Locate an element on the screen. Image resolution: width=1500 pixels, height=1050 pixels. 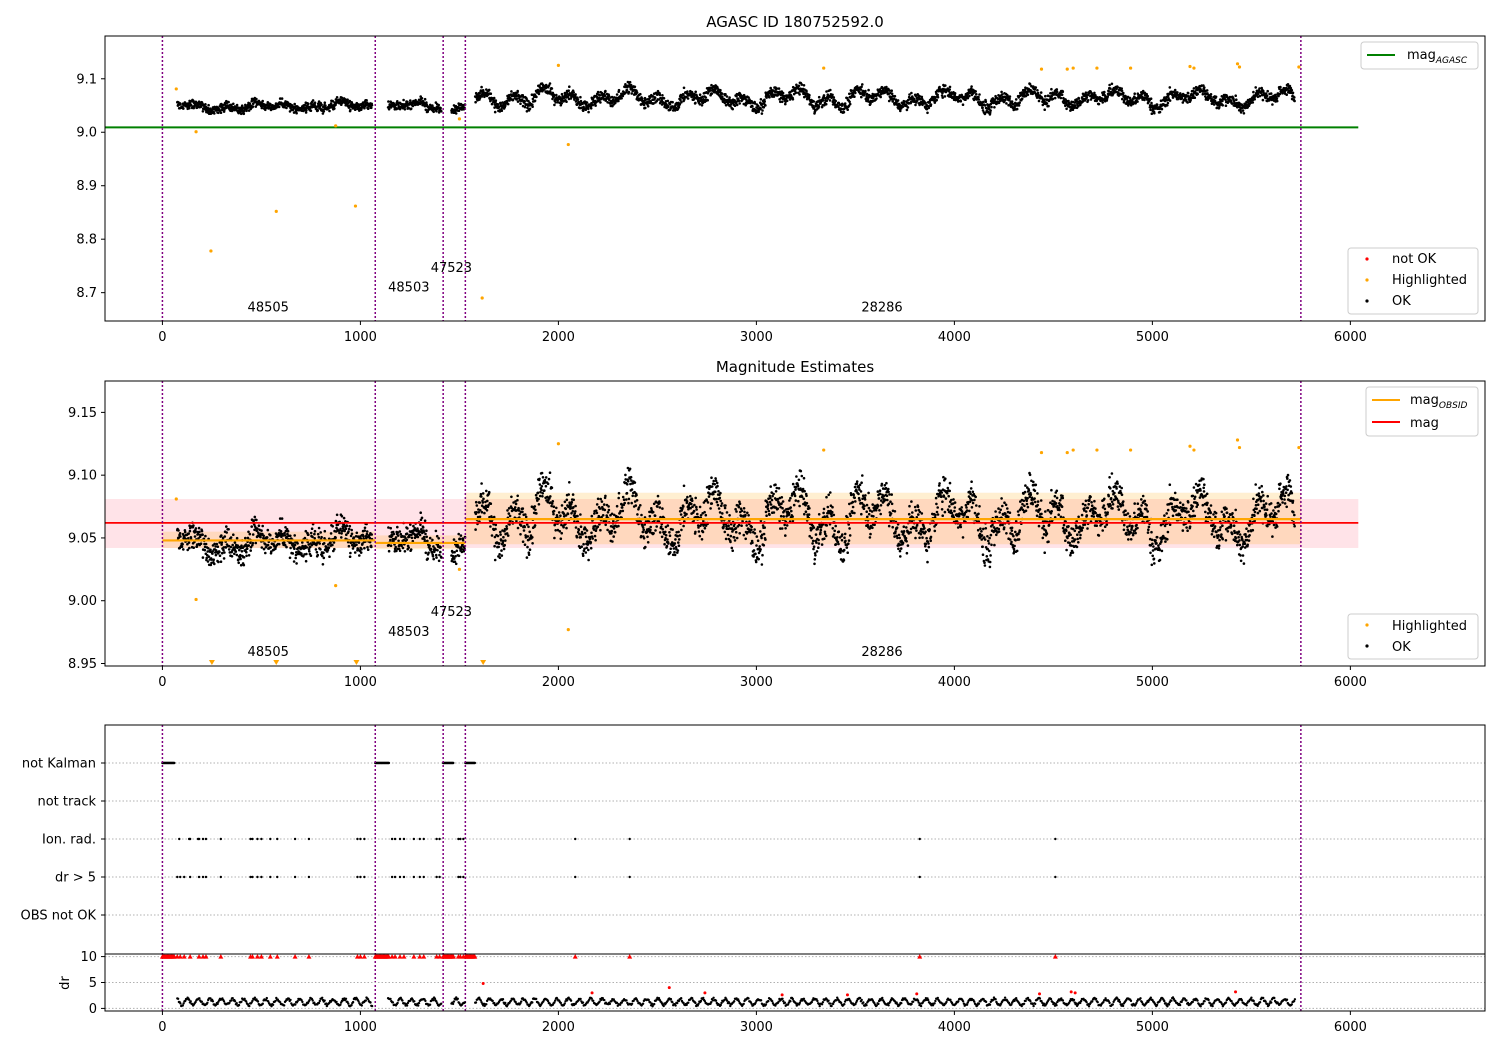
ok-legend-marker is located at coordinates (1367, 301).